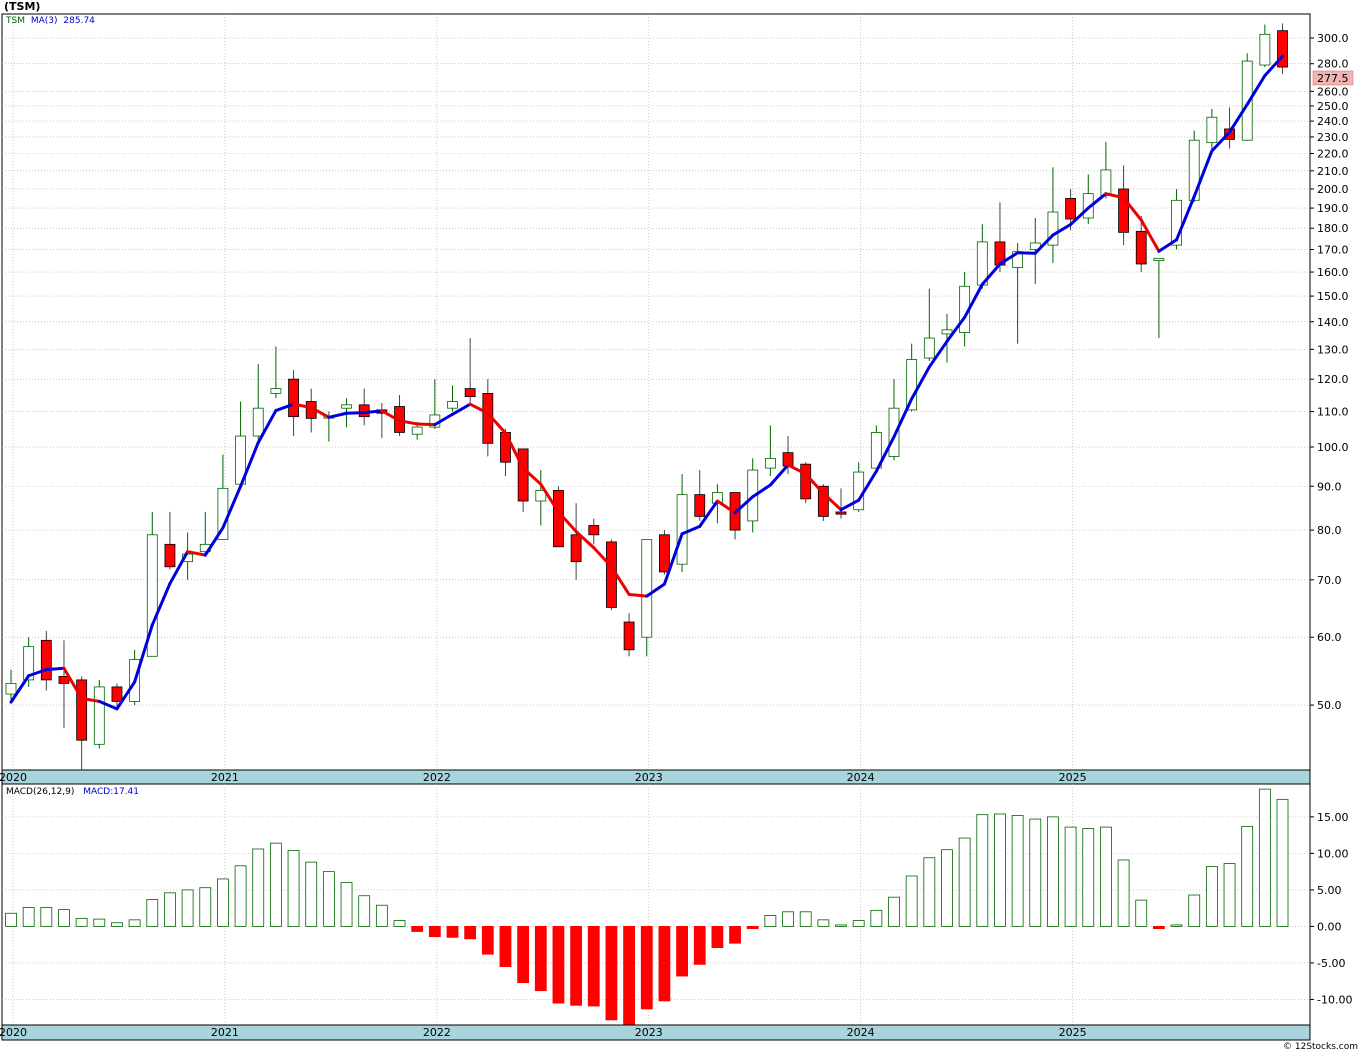  Describe the element at coordinates (225, 1032) in the screenshot. I see `macd-x-tick-label: 2021` at that location.